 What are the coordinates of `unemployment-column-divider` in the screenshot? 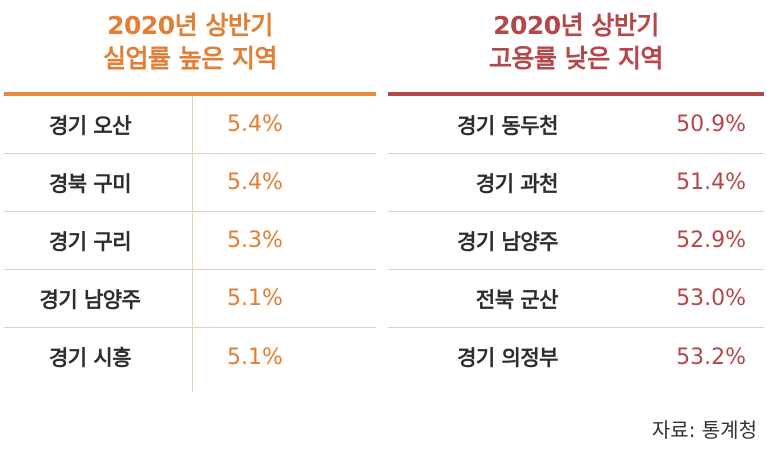 It's located at (192, 244).